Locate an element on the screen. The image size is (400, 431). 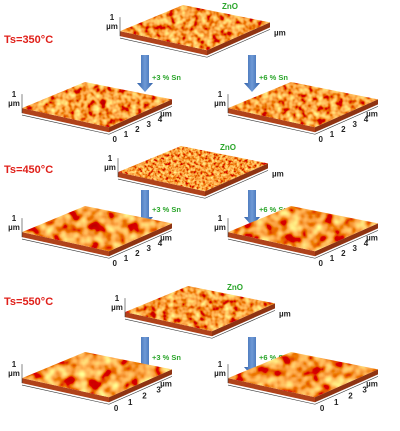
temperature-label: Ts=450°C is located at coordinates (28, 170).